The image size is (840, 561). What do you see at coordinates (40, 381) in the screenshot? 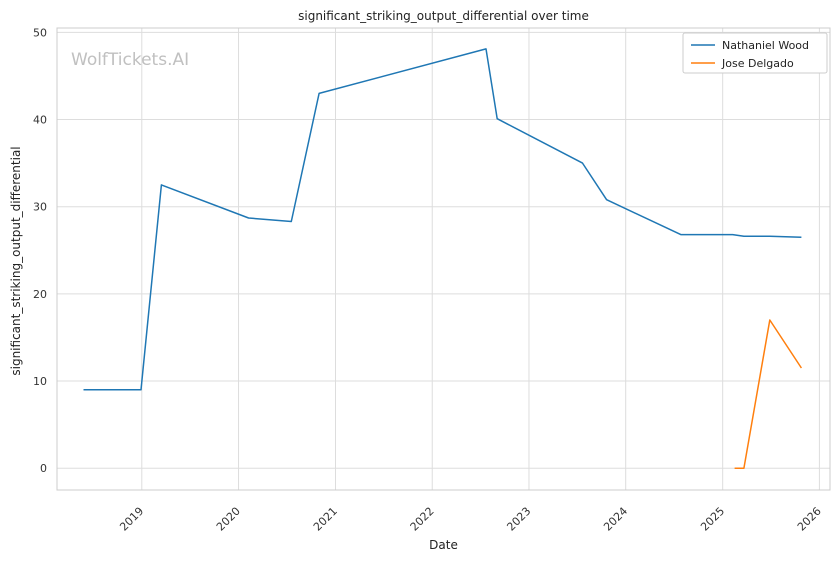
I see `y-tick-label: 10` at bounding box center [40, 381].